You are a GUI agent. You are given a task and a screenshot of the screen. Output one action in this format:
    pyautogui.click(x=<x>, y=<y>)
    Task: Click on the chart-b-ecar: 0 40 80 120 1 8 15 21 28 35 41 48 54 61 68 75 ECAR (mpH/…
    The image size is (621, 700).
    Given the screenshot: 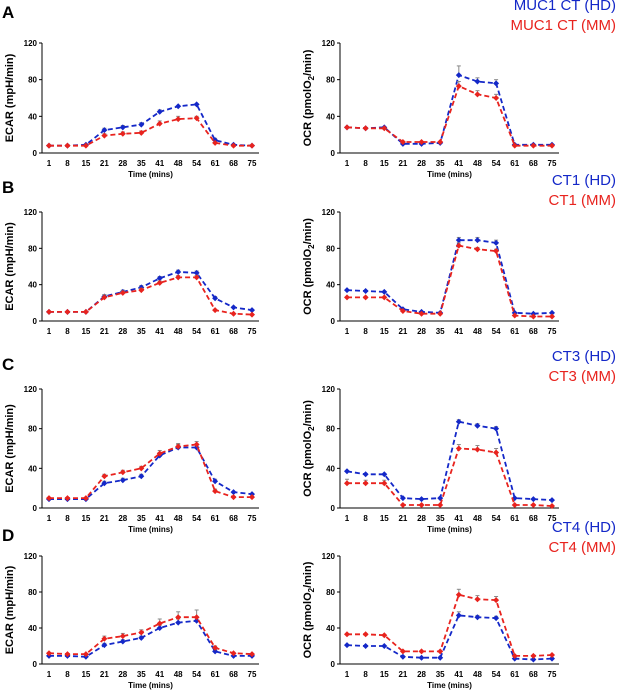 What is the action you would take?
    pyautogui.click(x=131, y=272)
    